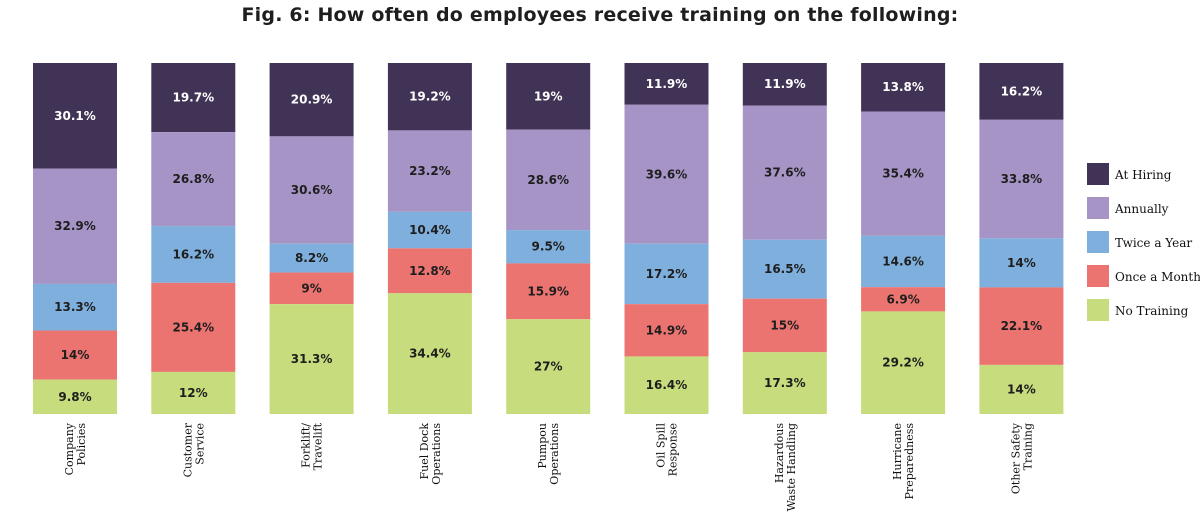  I want to click on category-label: Forklift/Travelift, so click(312, 446).